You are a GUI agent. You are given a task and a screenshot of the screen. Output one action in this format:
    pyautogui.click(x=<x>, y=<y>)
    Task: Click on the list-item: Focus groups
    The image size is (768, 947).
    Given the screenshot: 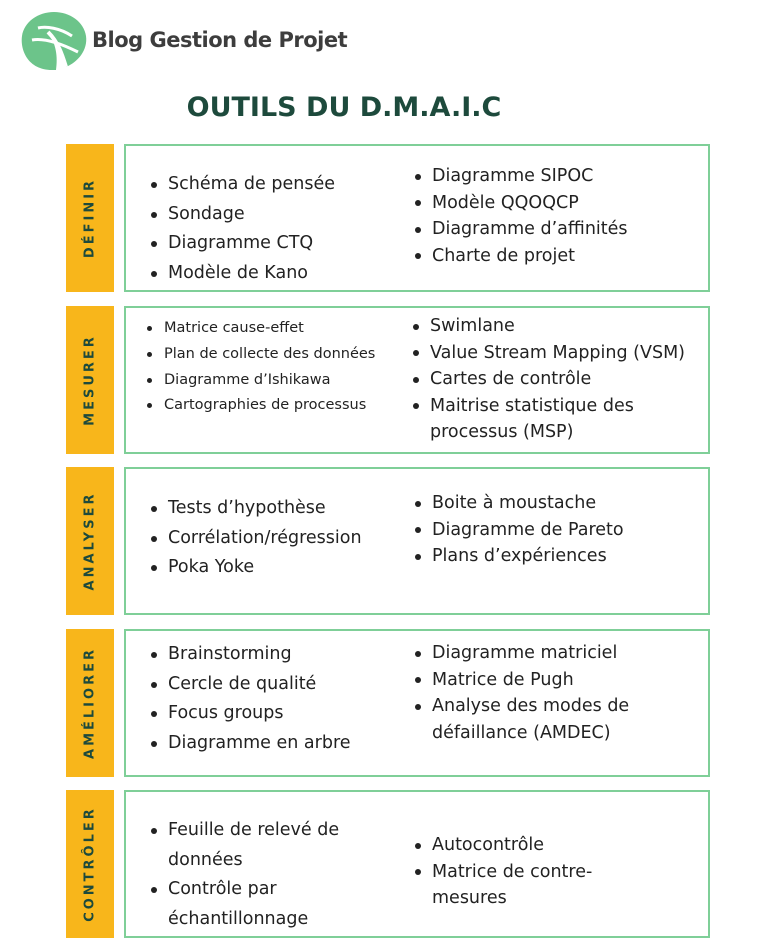 What is the action you would take?
    pyautogui.click(x=249, y=714)
    